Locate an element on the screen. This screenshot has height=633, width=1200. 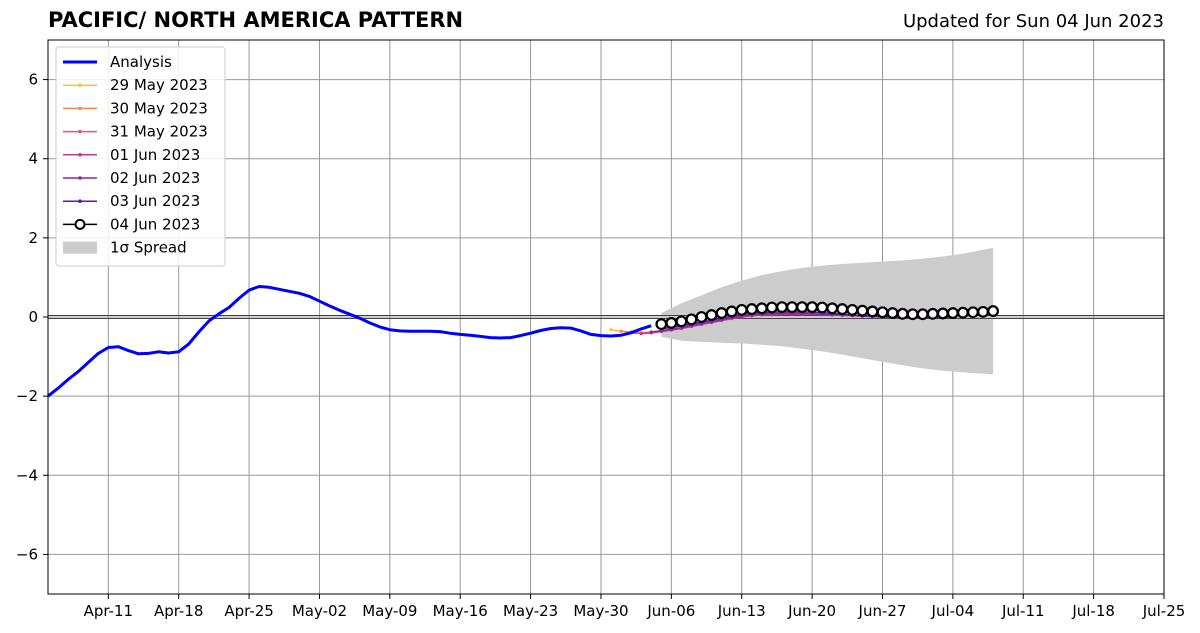
legend-02-jun-2023-marker is located at coordinates (80, 178).